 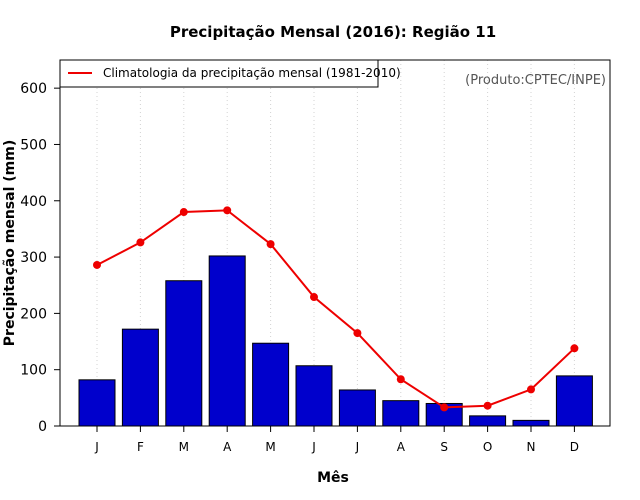 I want to click on x-tick-label: F, so click(x=140, y=447).